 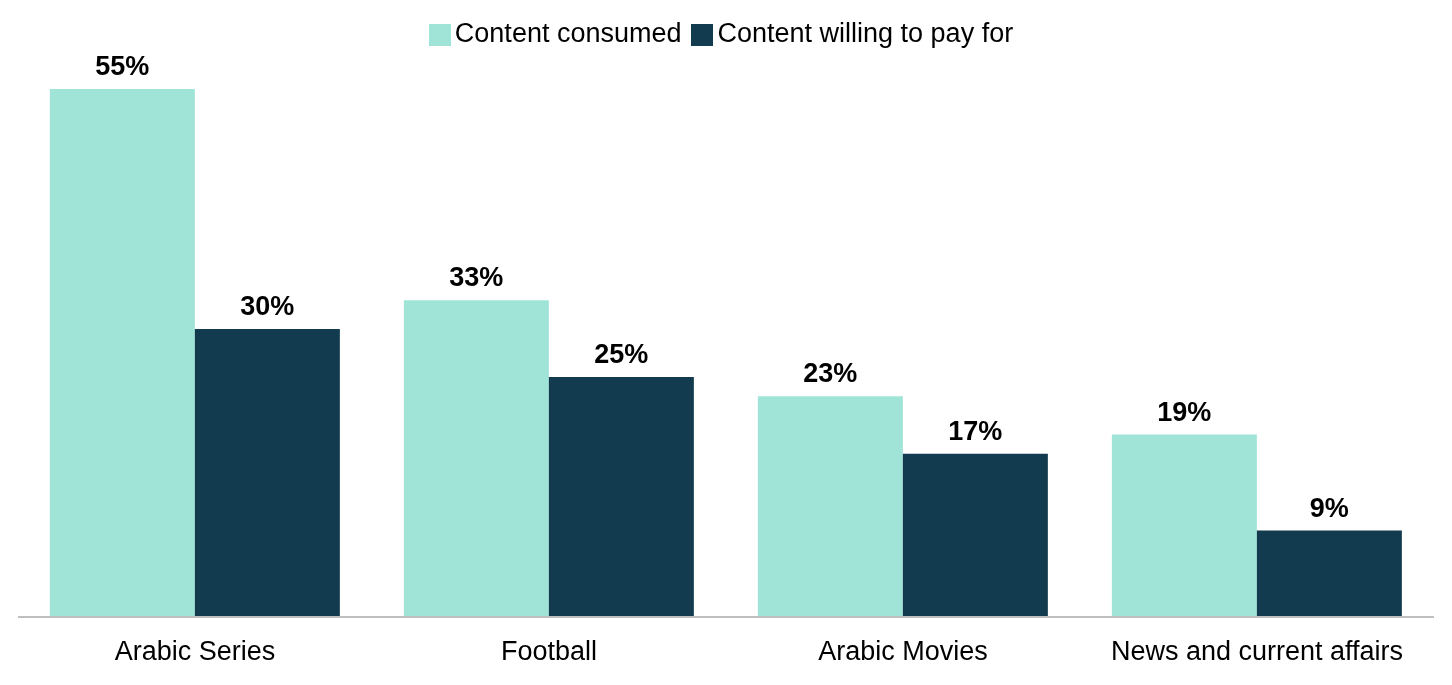 What do you see at coordinates (621, 354) in the screenshot?
I see `data-label: 25%` at bounding box center [621, 354].